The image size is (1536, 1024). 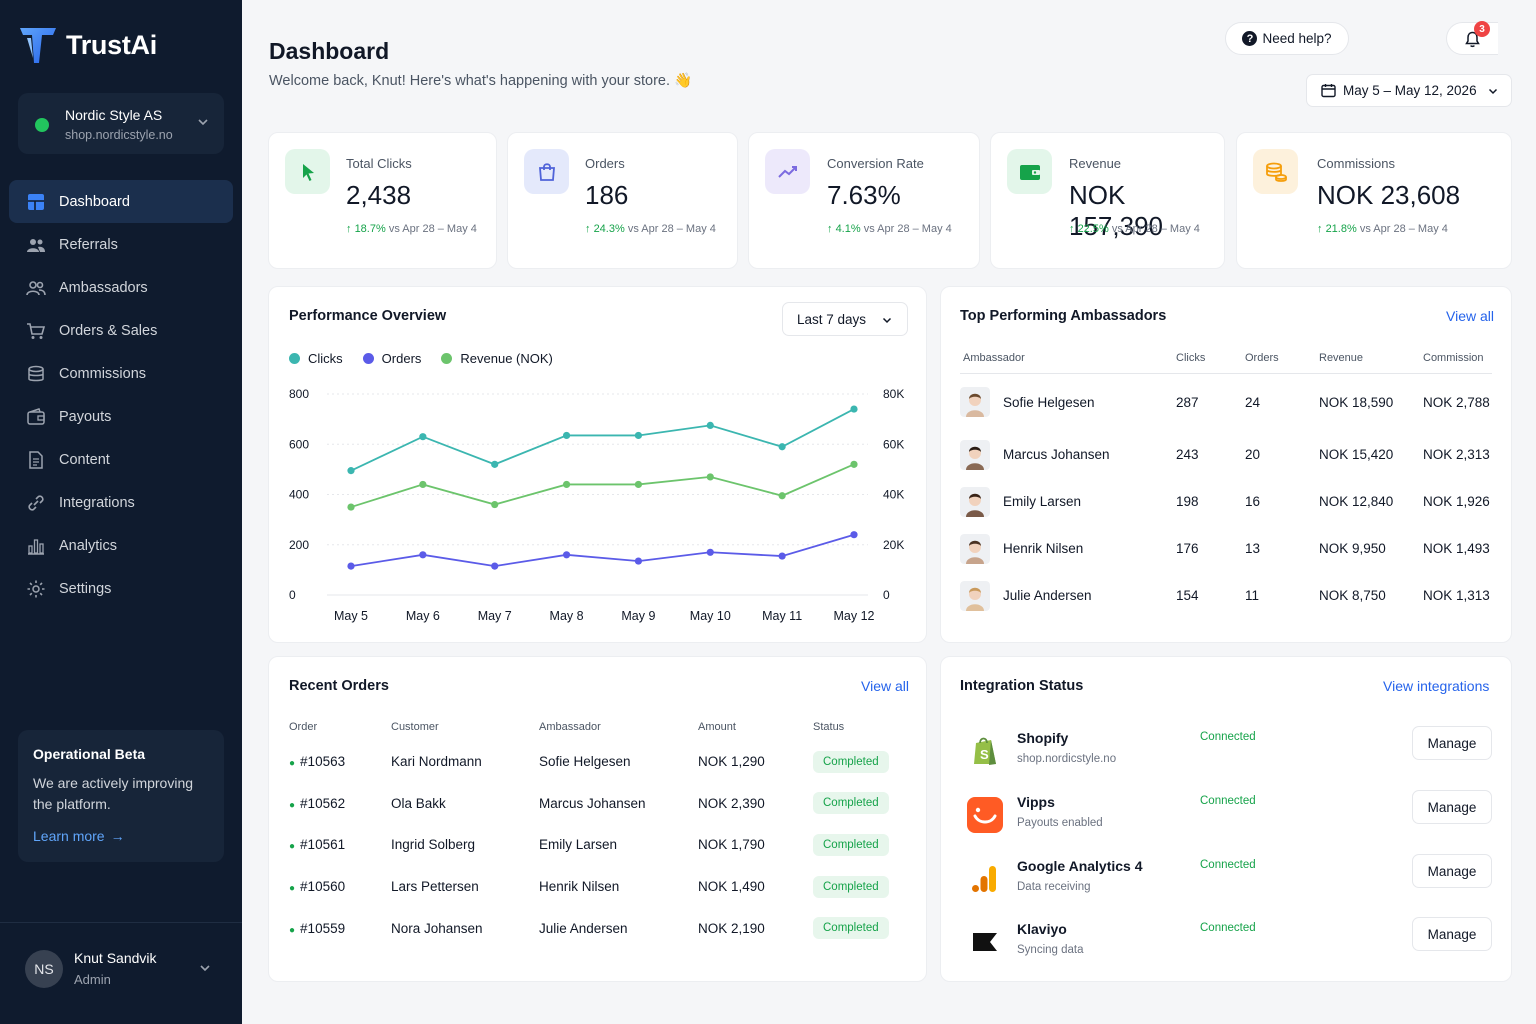 I want to click on order-id-cell: ● #10561, so click(x=340, y=845).